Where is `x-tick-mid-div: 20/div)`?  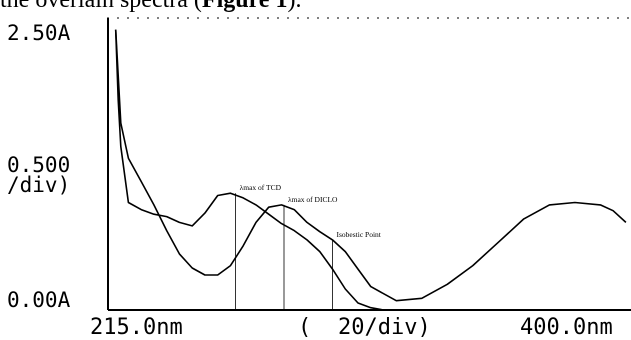
x-tick-mid-div: 20/div) is located at coordinates (384, 327).